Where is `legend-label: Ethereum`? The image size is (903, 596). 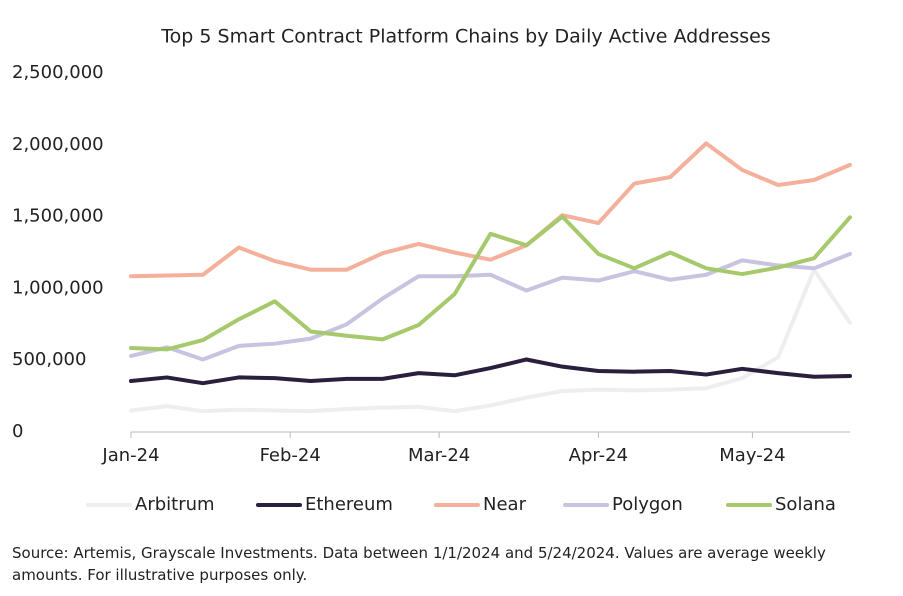 legend-label: Ethereum is located at coordinates (349, 504).